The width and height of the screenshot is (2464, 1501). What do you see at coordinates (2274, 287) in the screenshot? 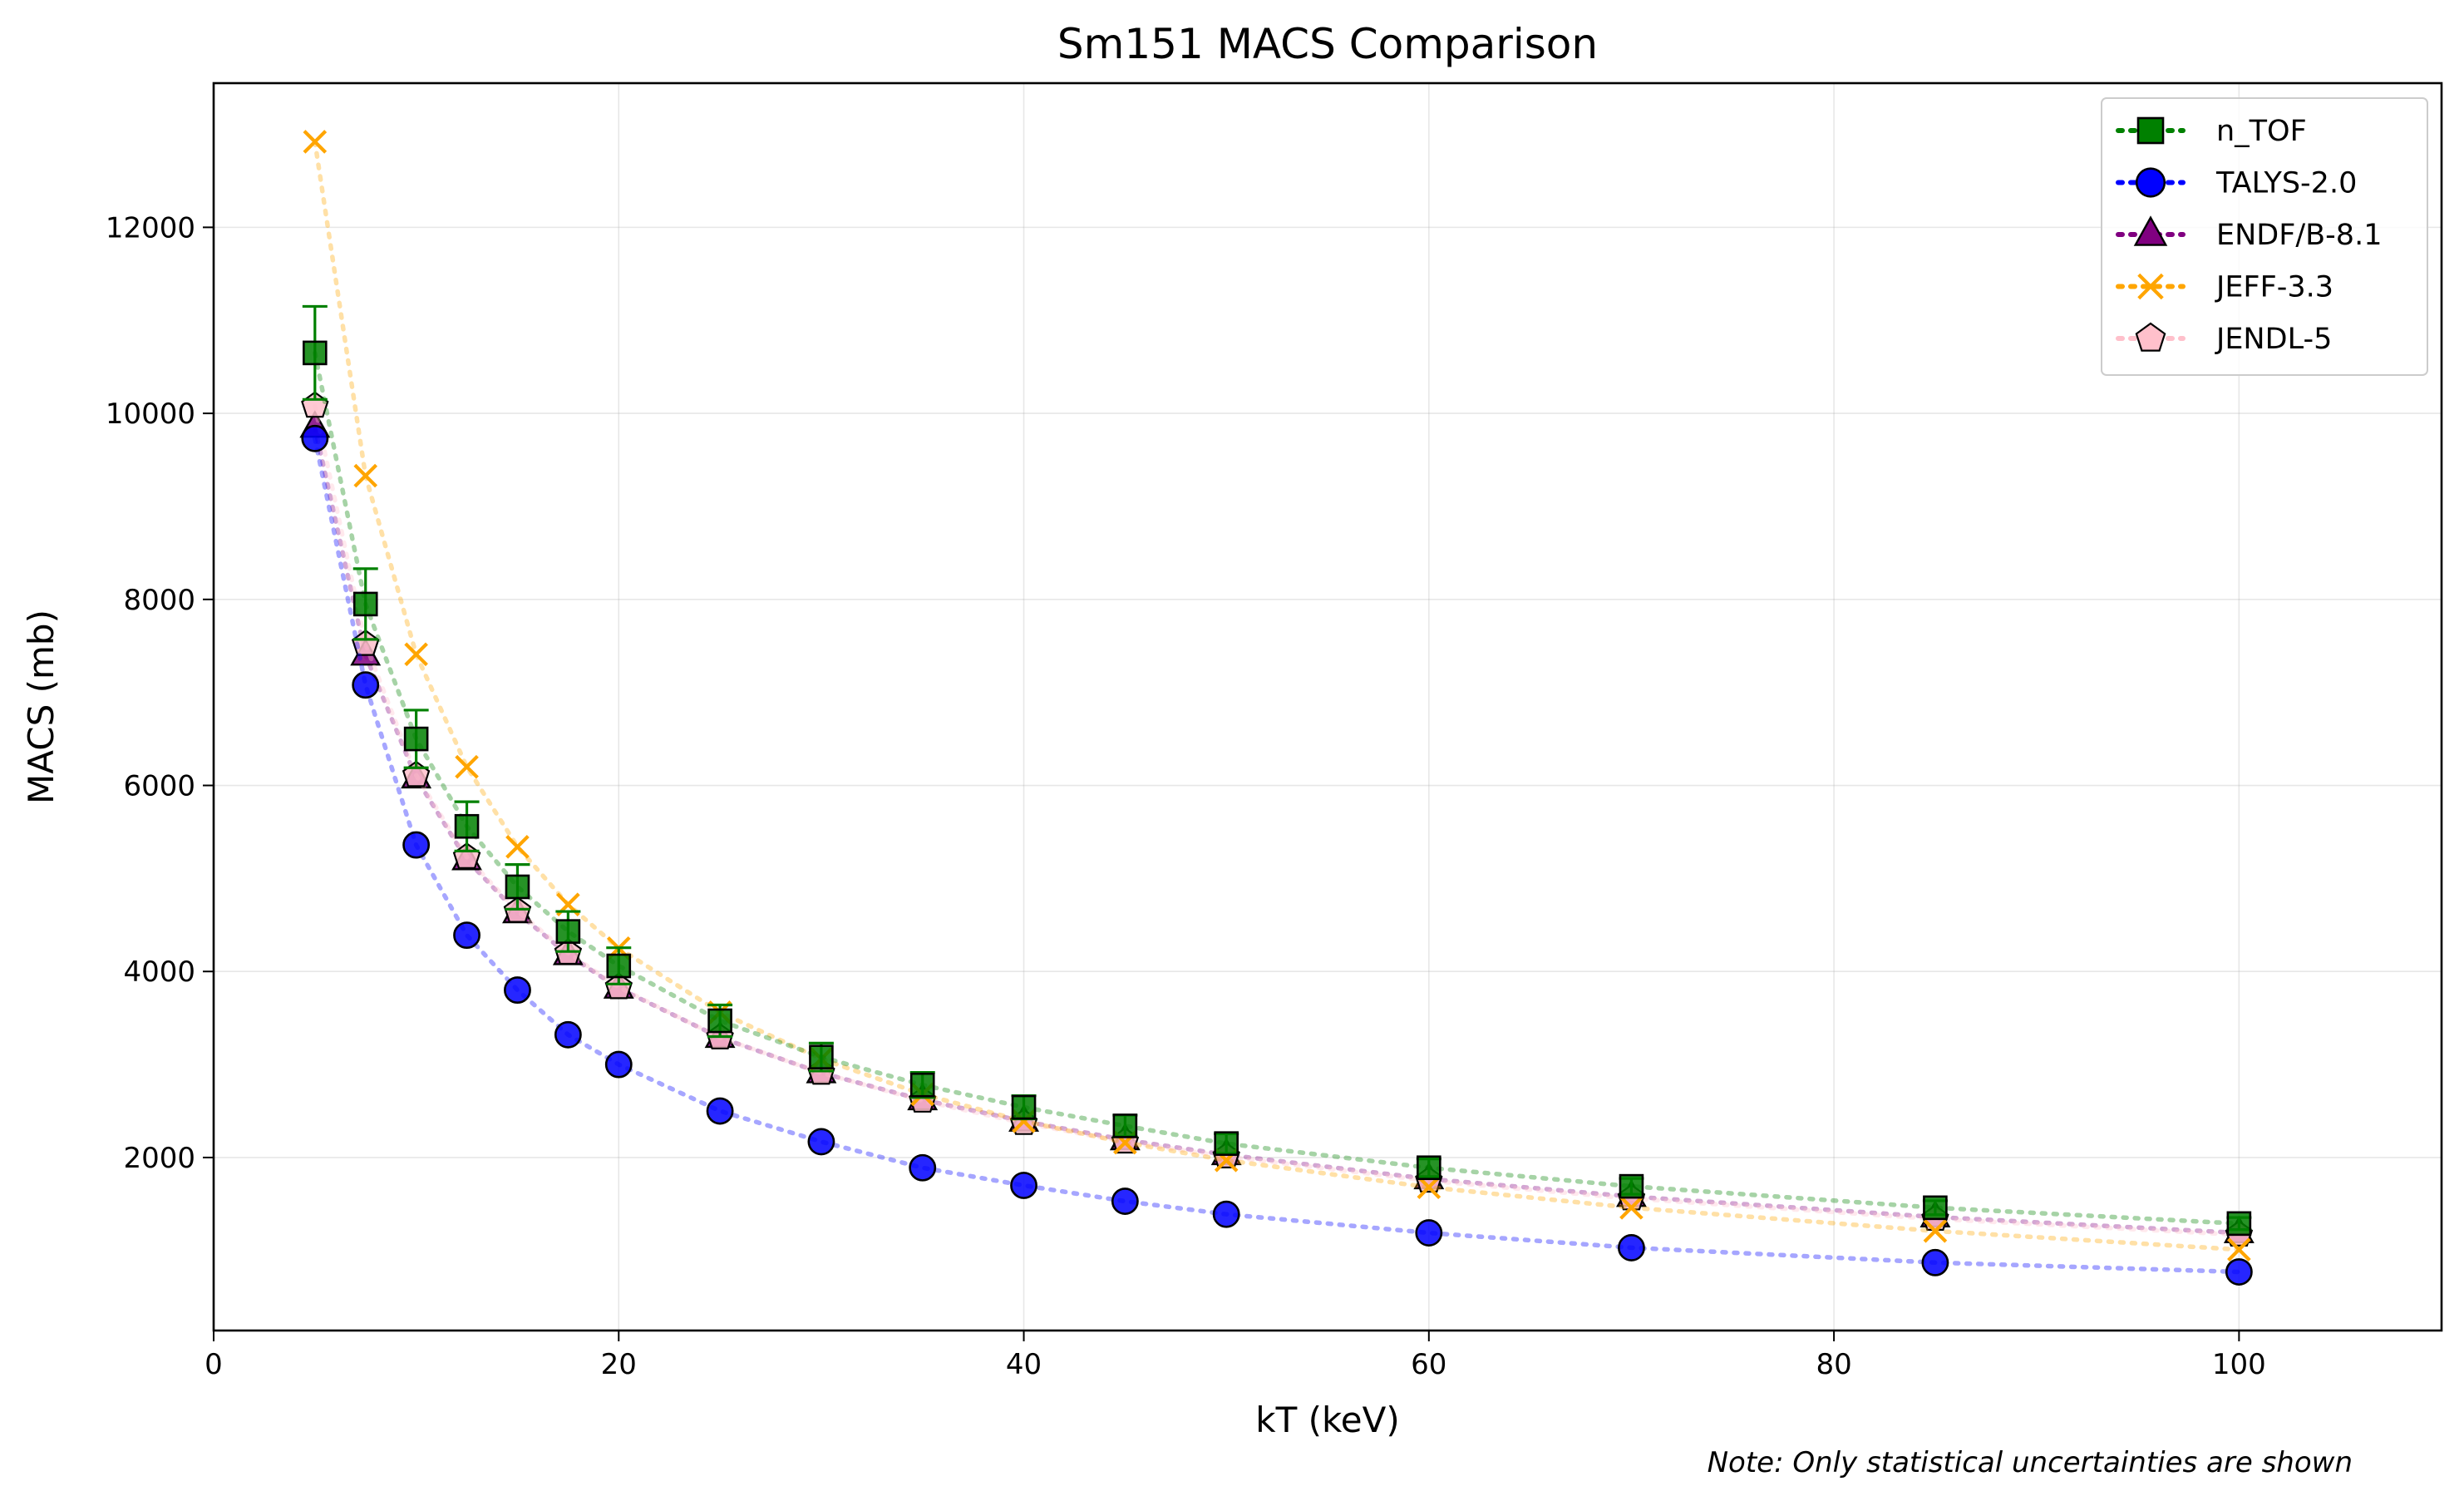
I see `legend-label: JEFF-3.3` at bounding box center [2274, 287].